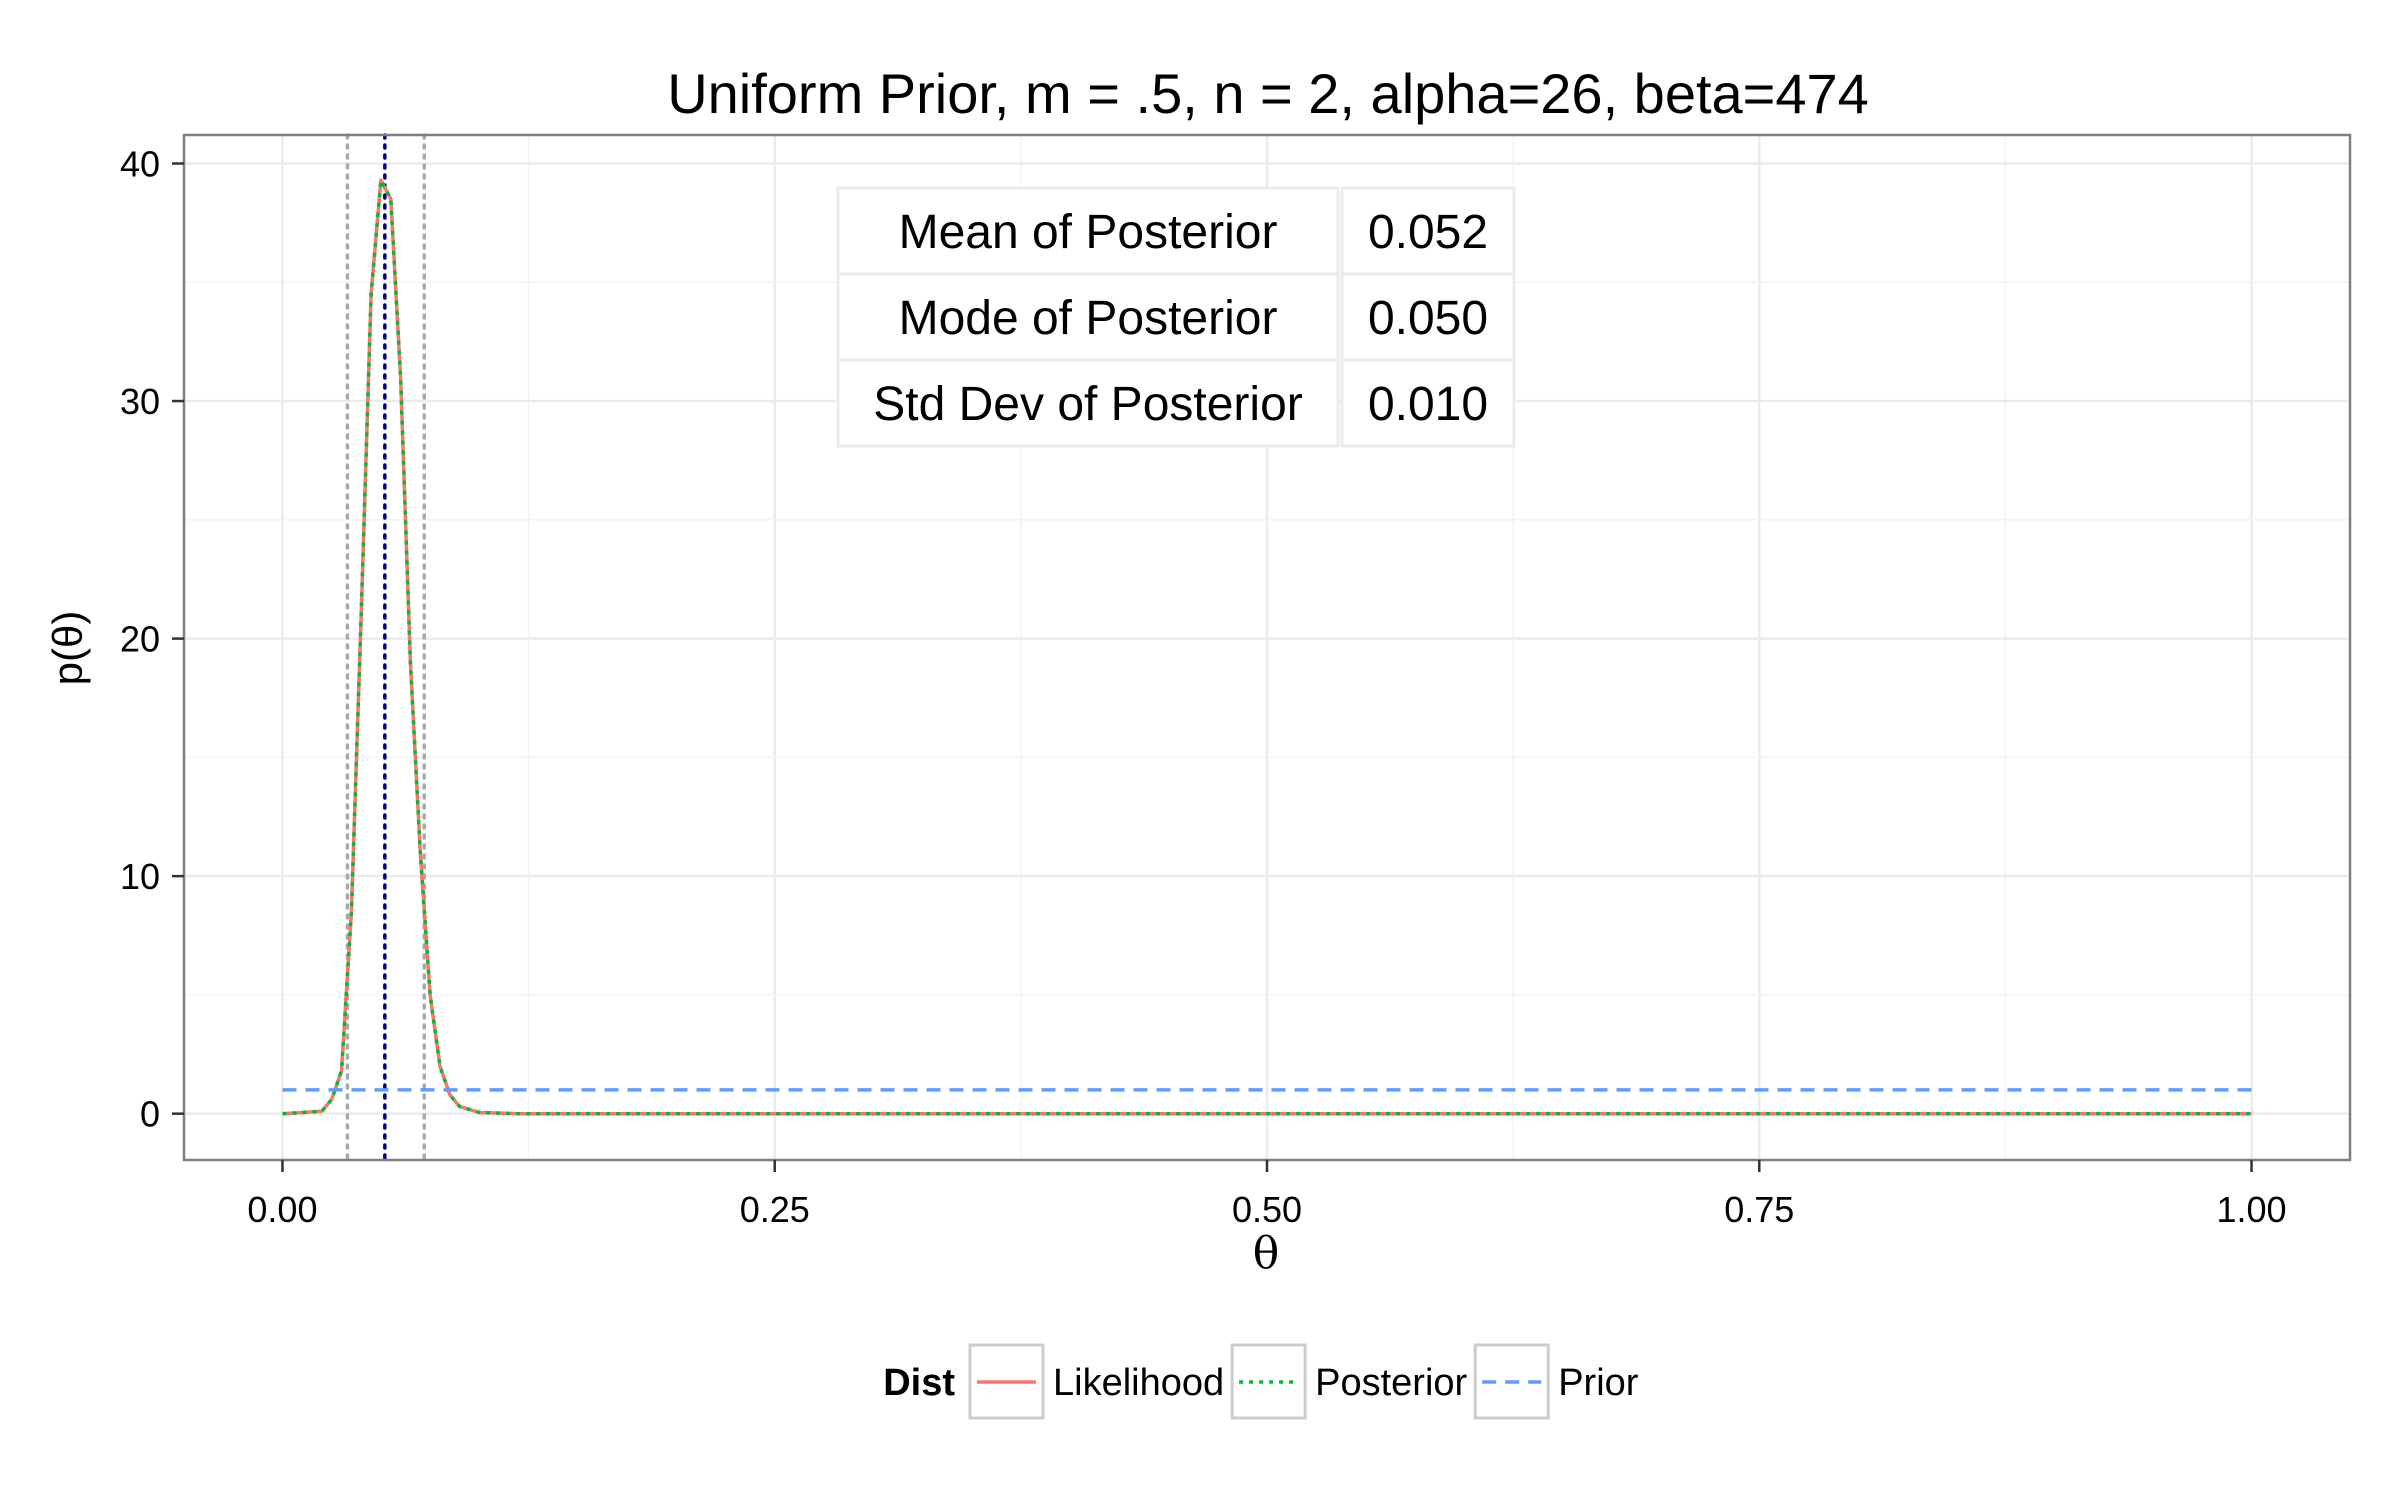 The width and height of the screenshot is (2400, 1500). I want to click on stats-table-label: Std Dev of Posterior, so click(1088, 404).